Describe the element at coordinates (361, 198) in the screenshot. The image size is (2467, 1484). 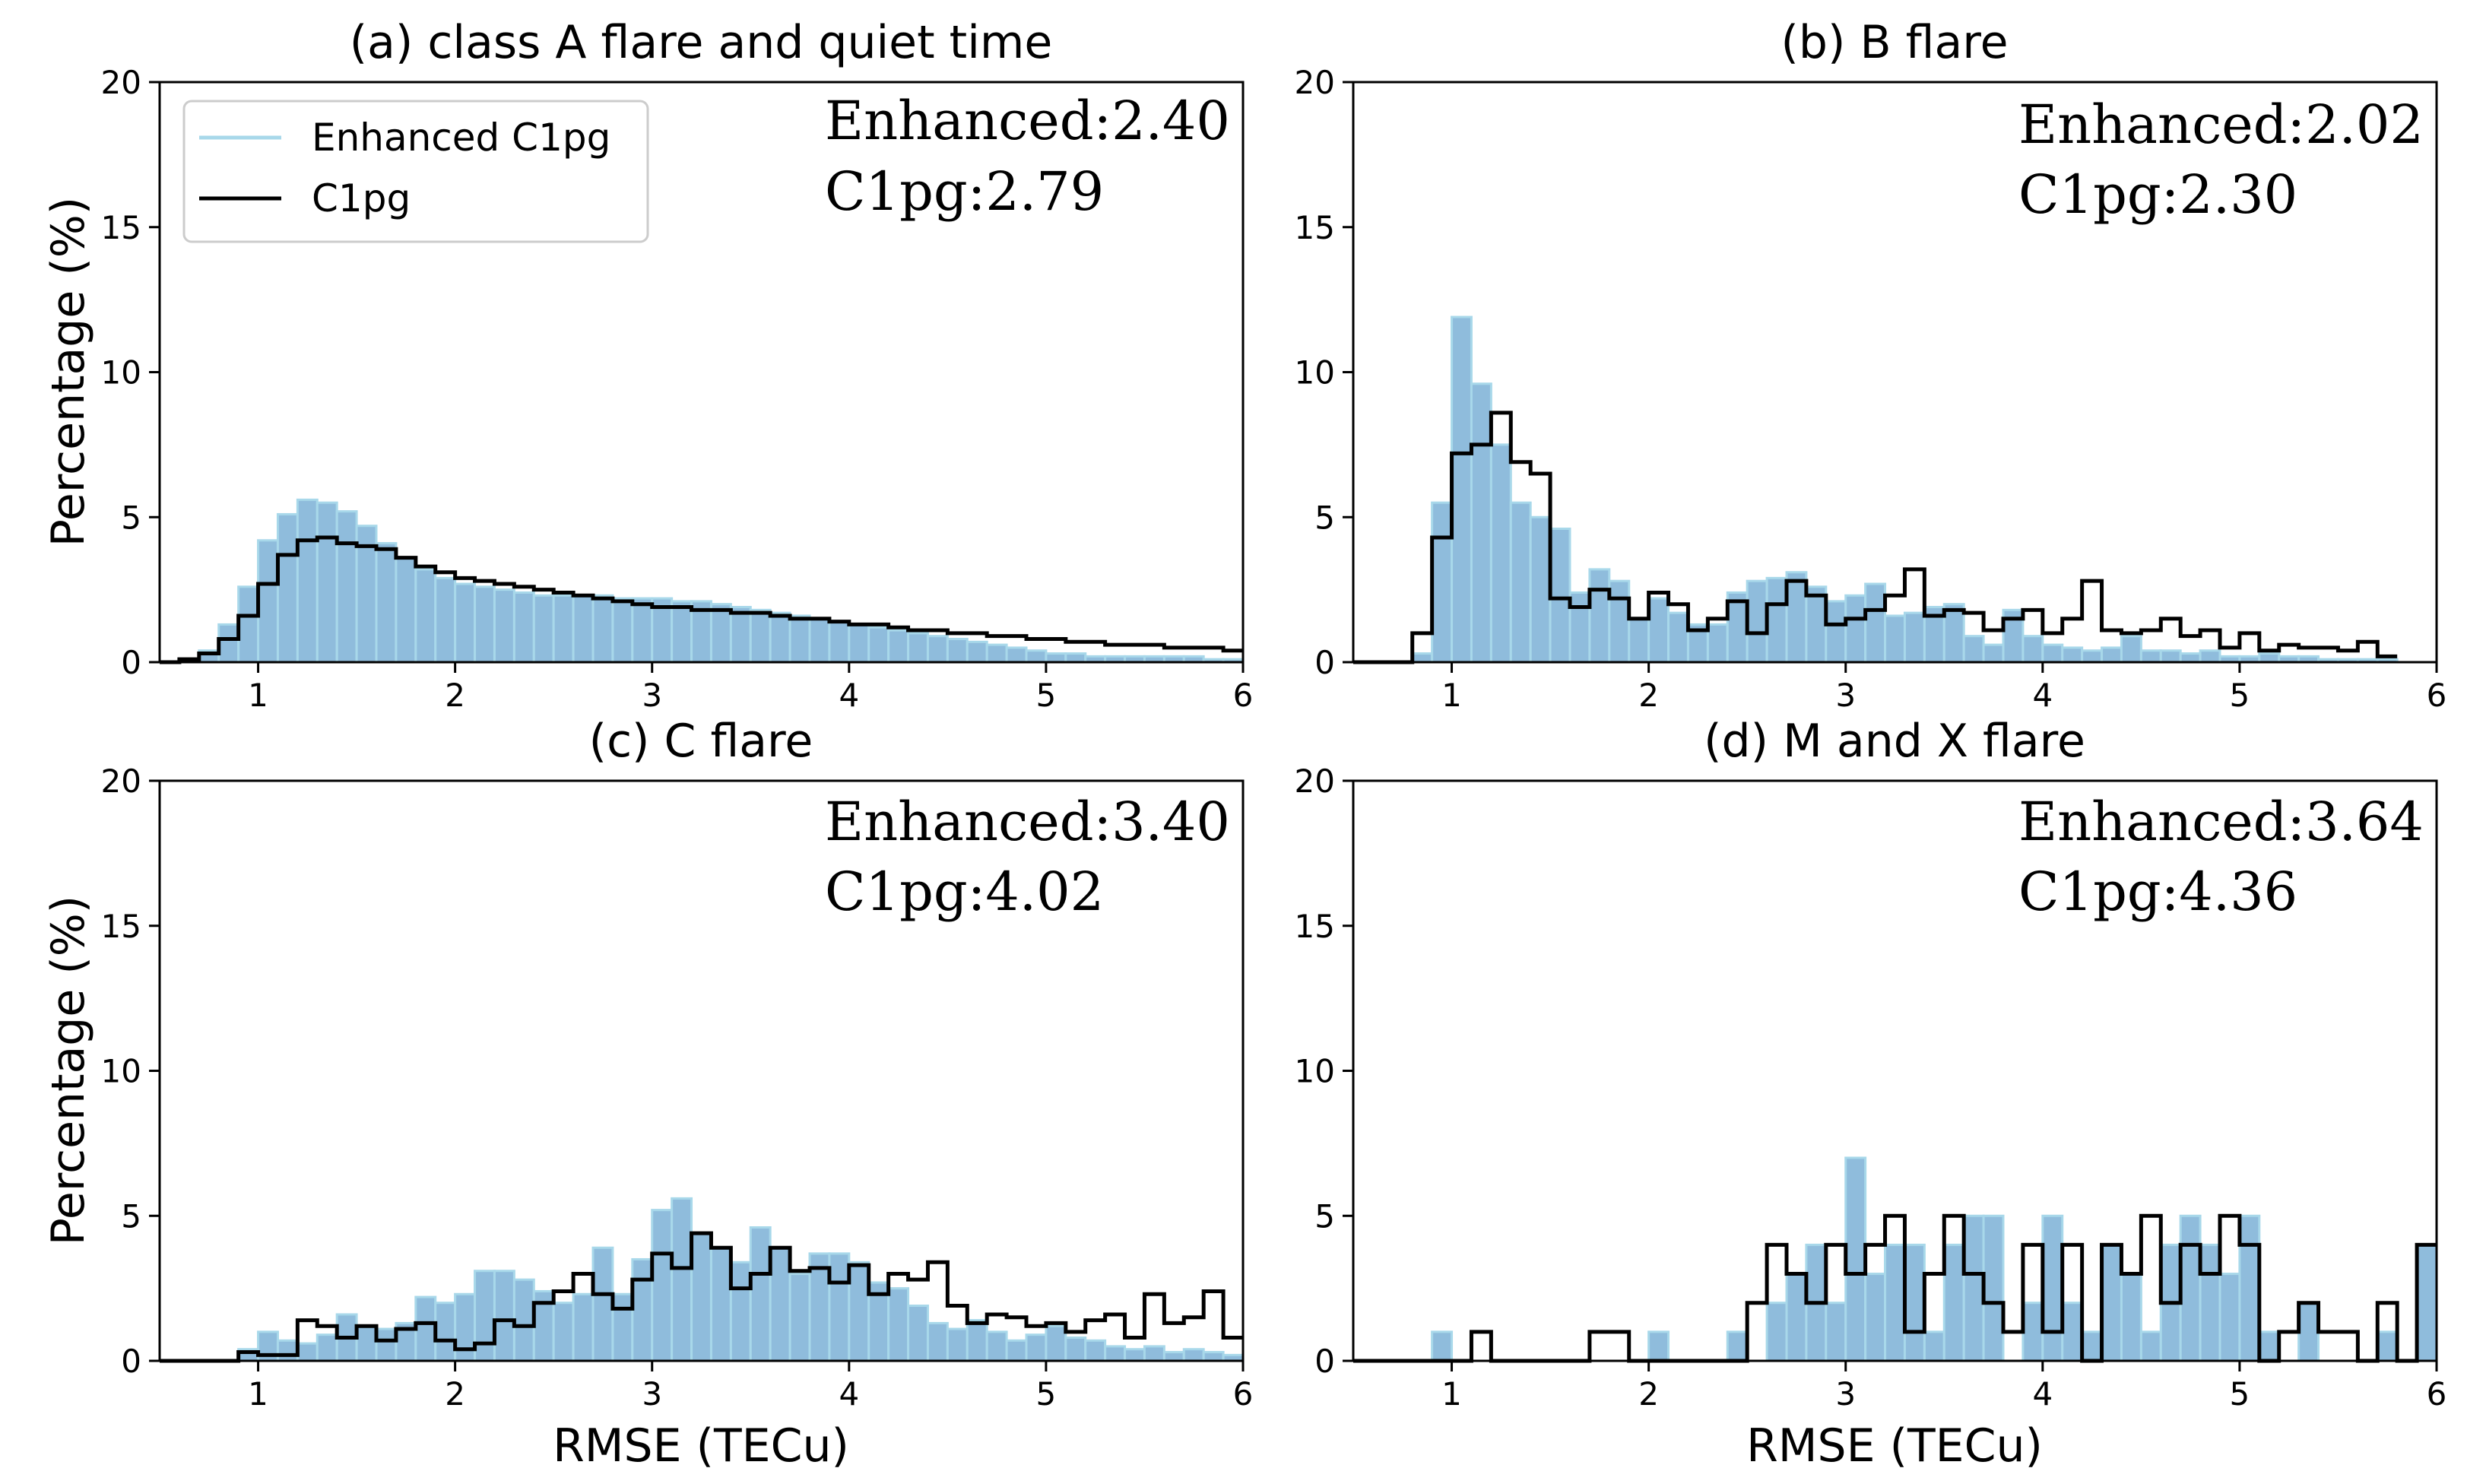
I see `legend-c1pg-label: C1pg` at that location.